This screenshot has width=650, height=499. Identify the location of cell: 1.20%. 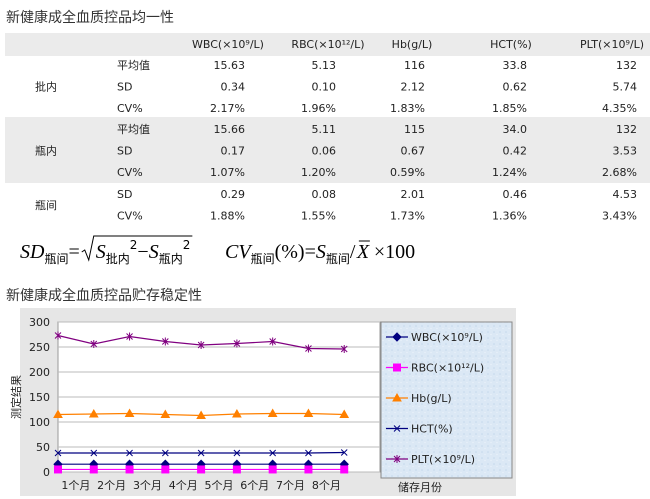
(318, 172).